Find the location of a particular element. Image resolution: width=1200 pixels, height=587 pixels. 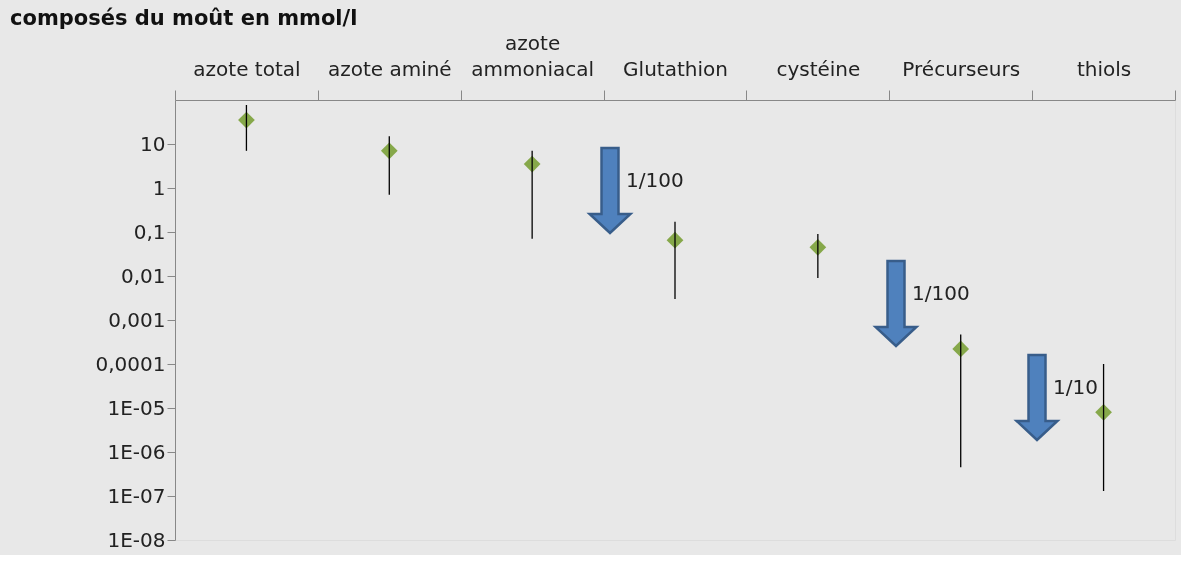

y-tick-label: 1 is located at coordinates (159, 187).